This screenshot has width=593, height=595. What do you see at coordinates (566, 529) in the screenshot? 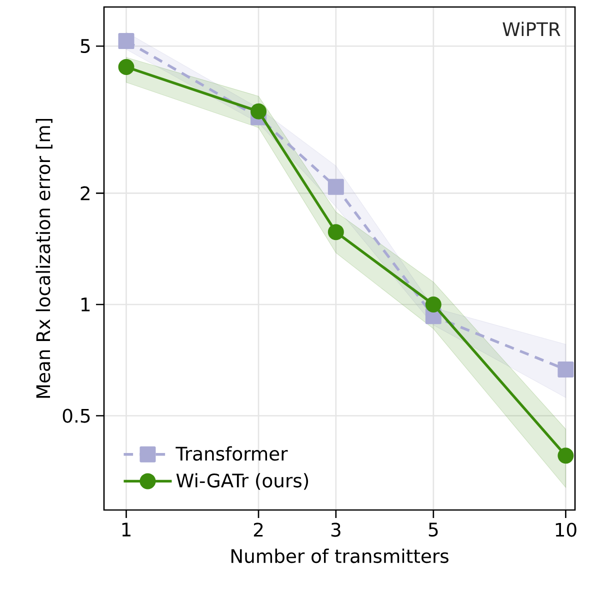
I see `x-tick-label: 10` at bounding box center [566, 529].